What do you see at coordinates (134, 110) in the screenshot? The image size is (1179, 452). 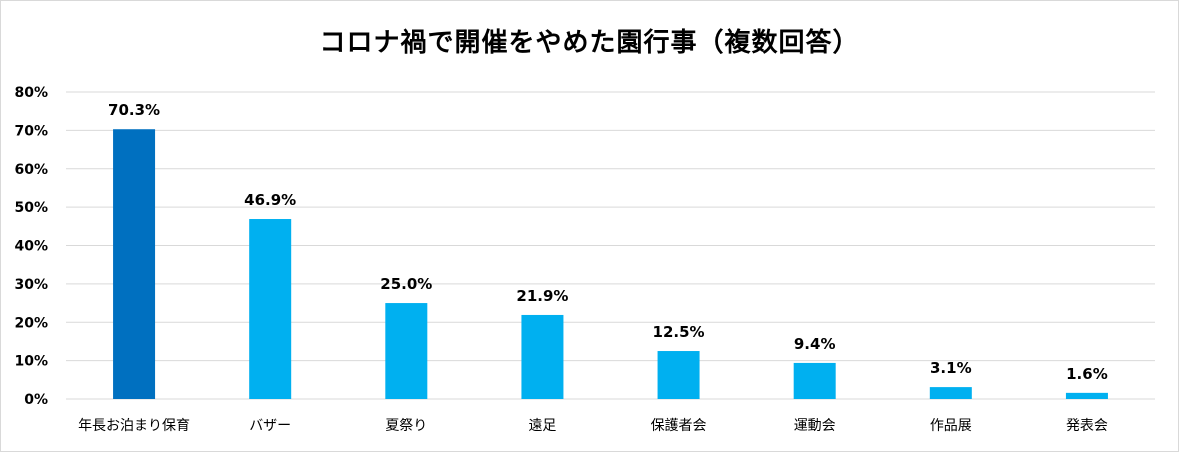 I see `data-label: 70.3%` at bounding box center [134, 110].